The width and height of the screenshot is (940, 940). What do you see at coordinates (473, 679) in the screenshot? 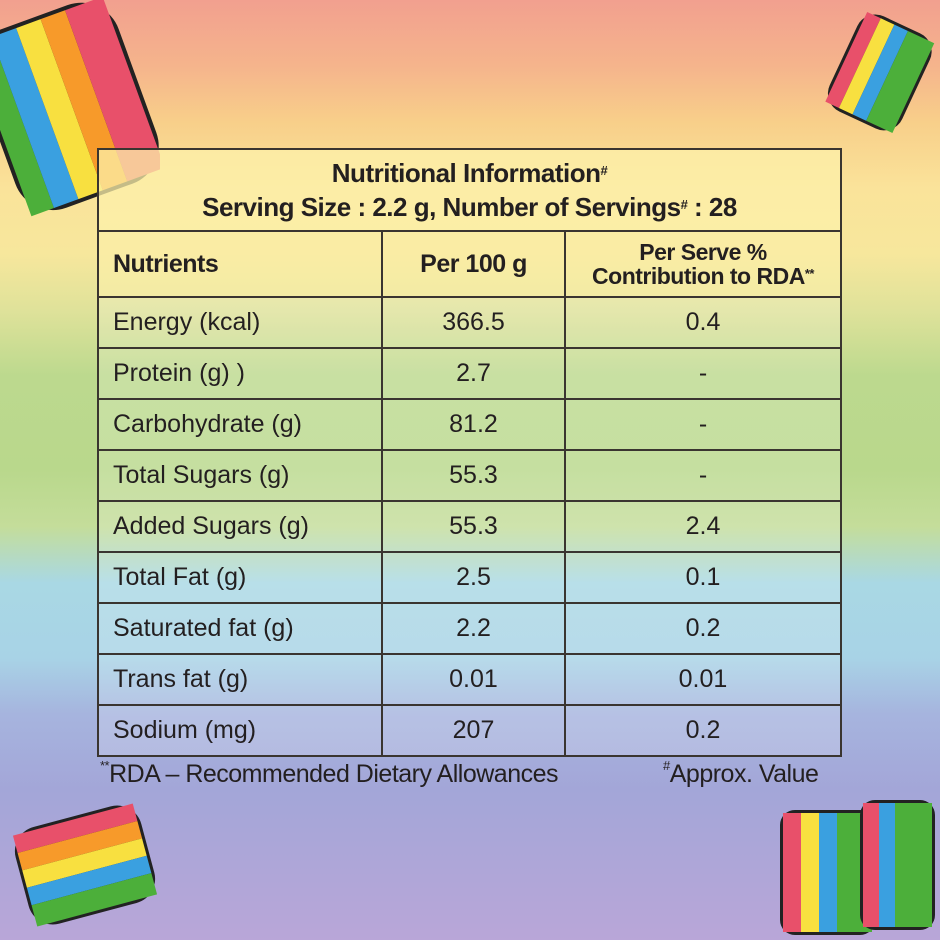
I see `per-100g-value: 0.01` at bounding box center [473, 679].